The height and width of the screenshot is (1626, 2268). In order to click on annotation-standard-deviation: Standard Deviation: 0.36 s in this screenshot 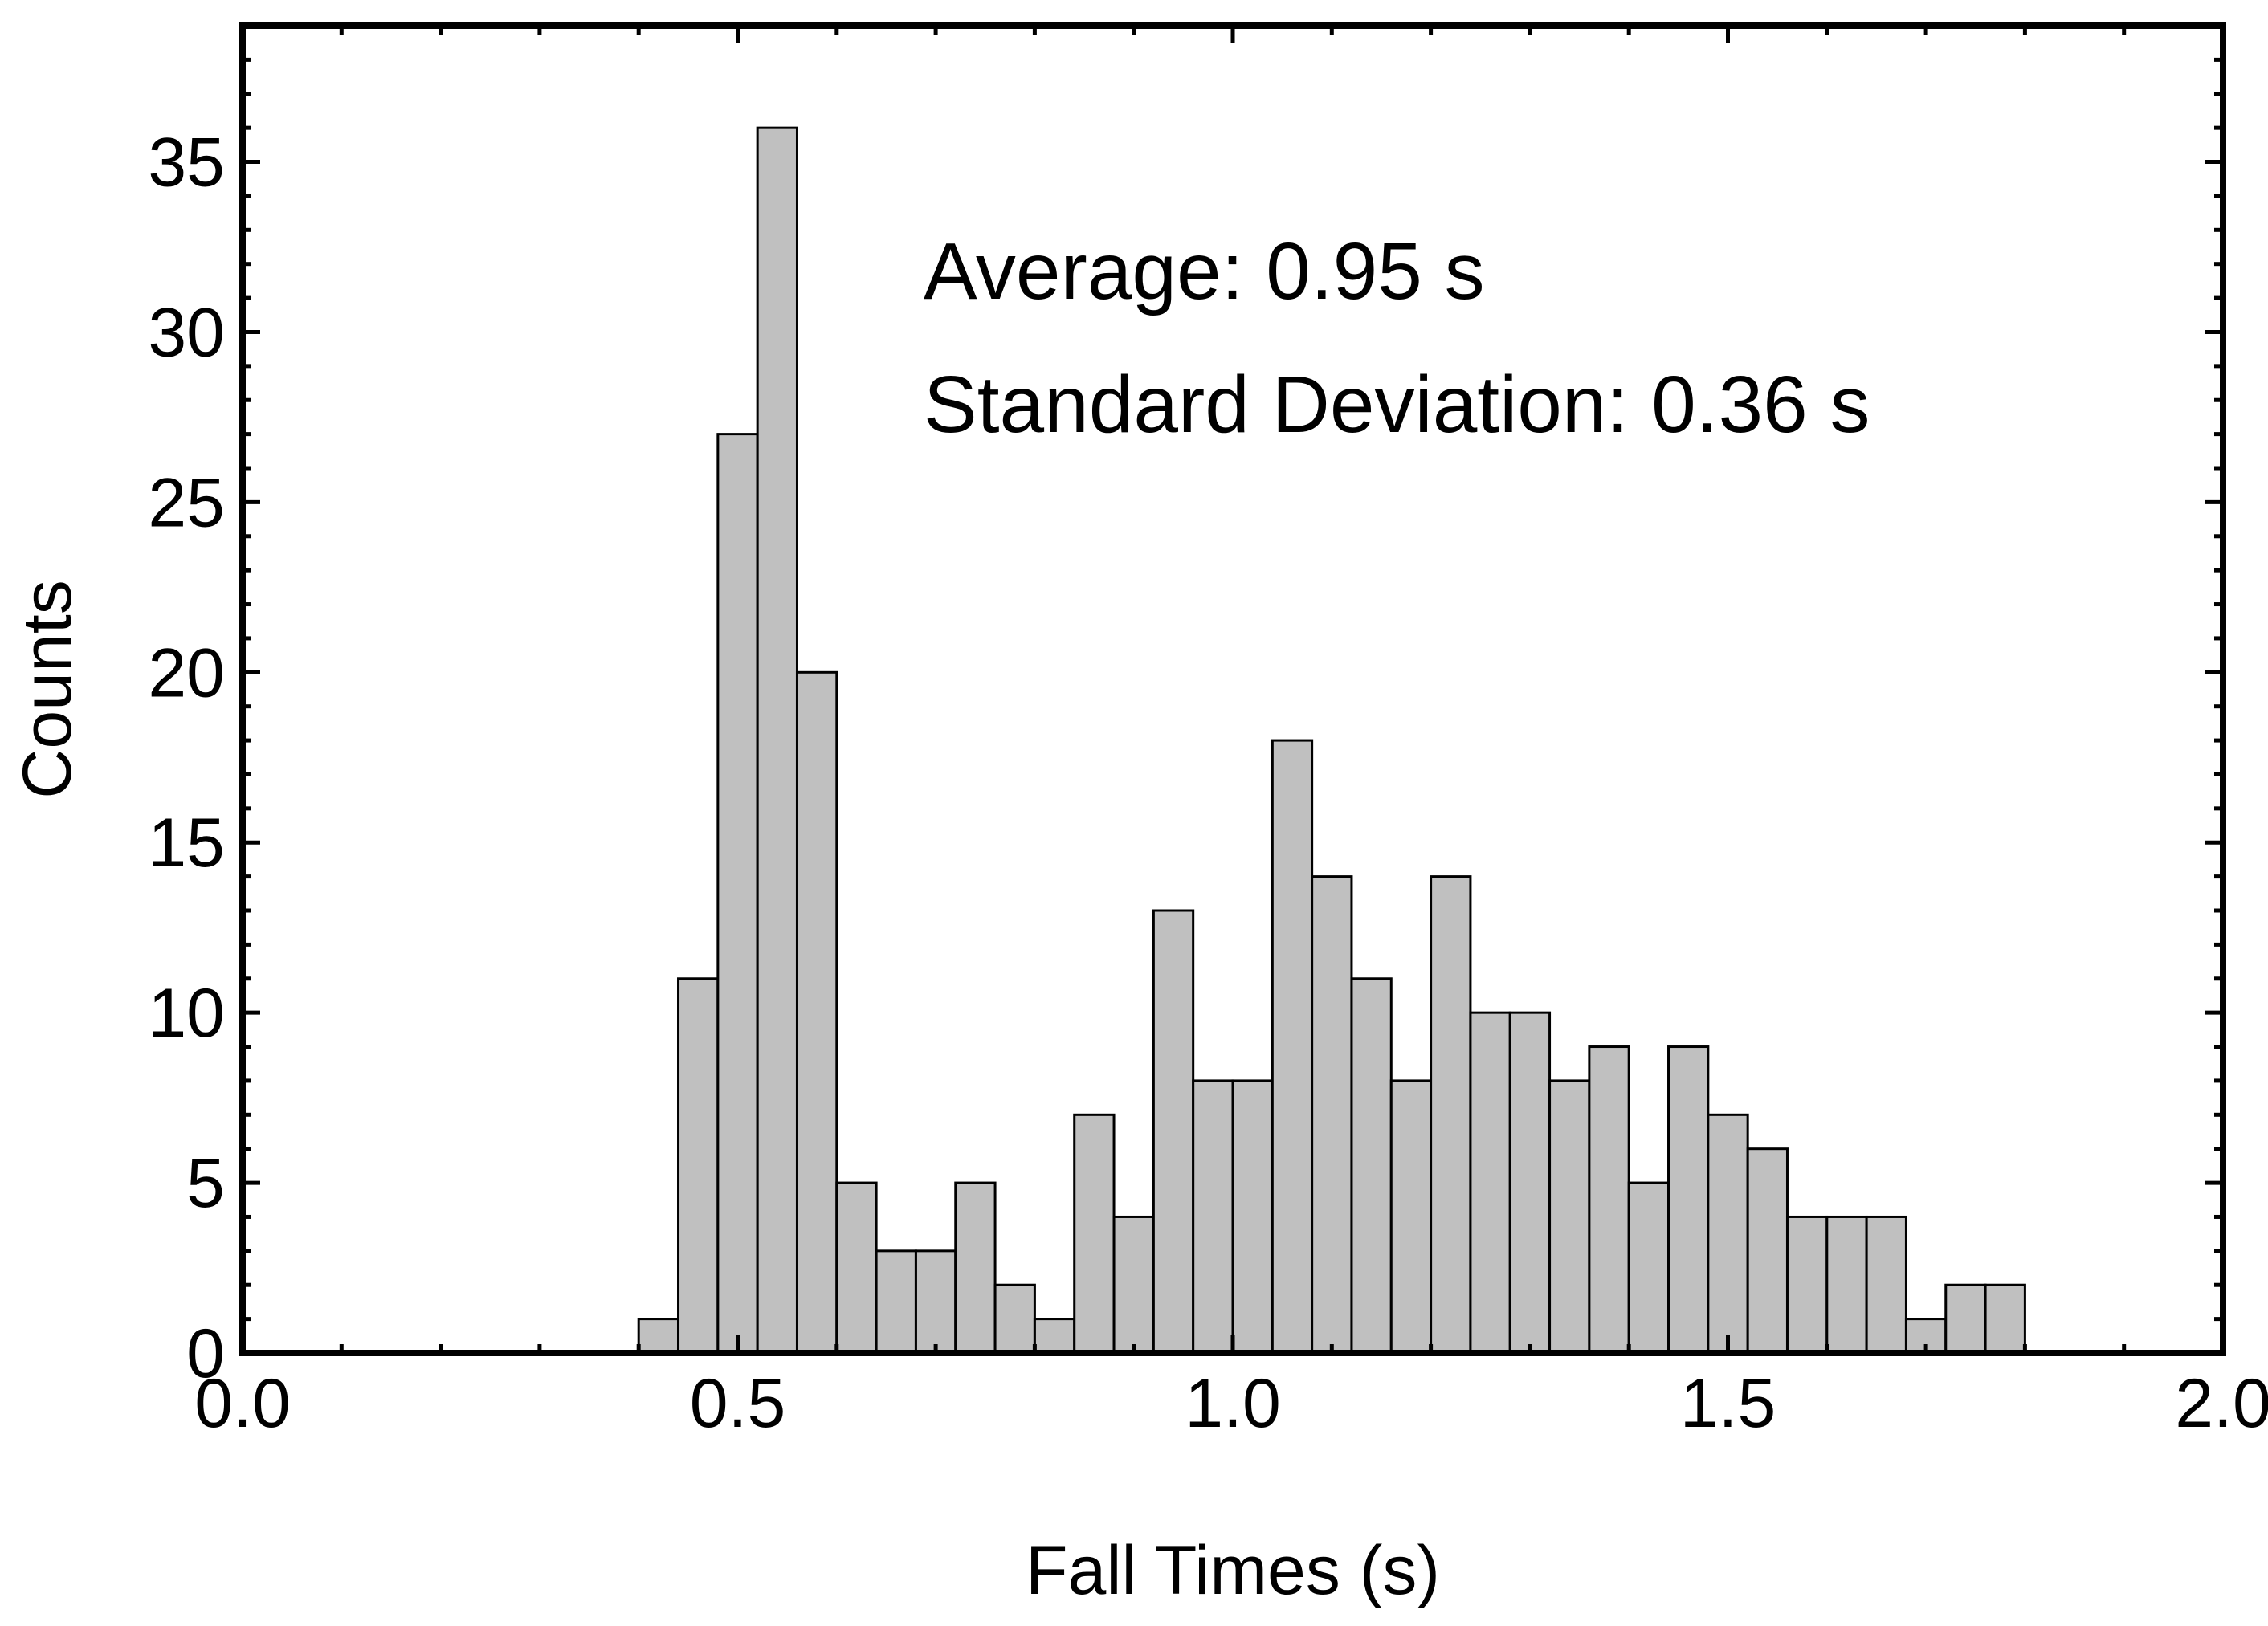, I will do `click(1397, 405)`.